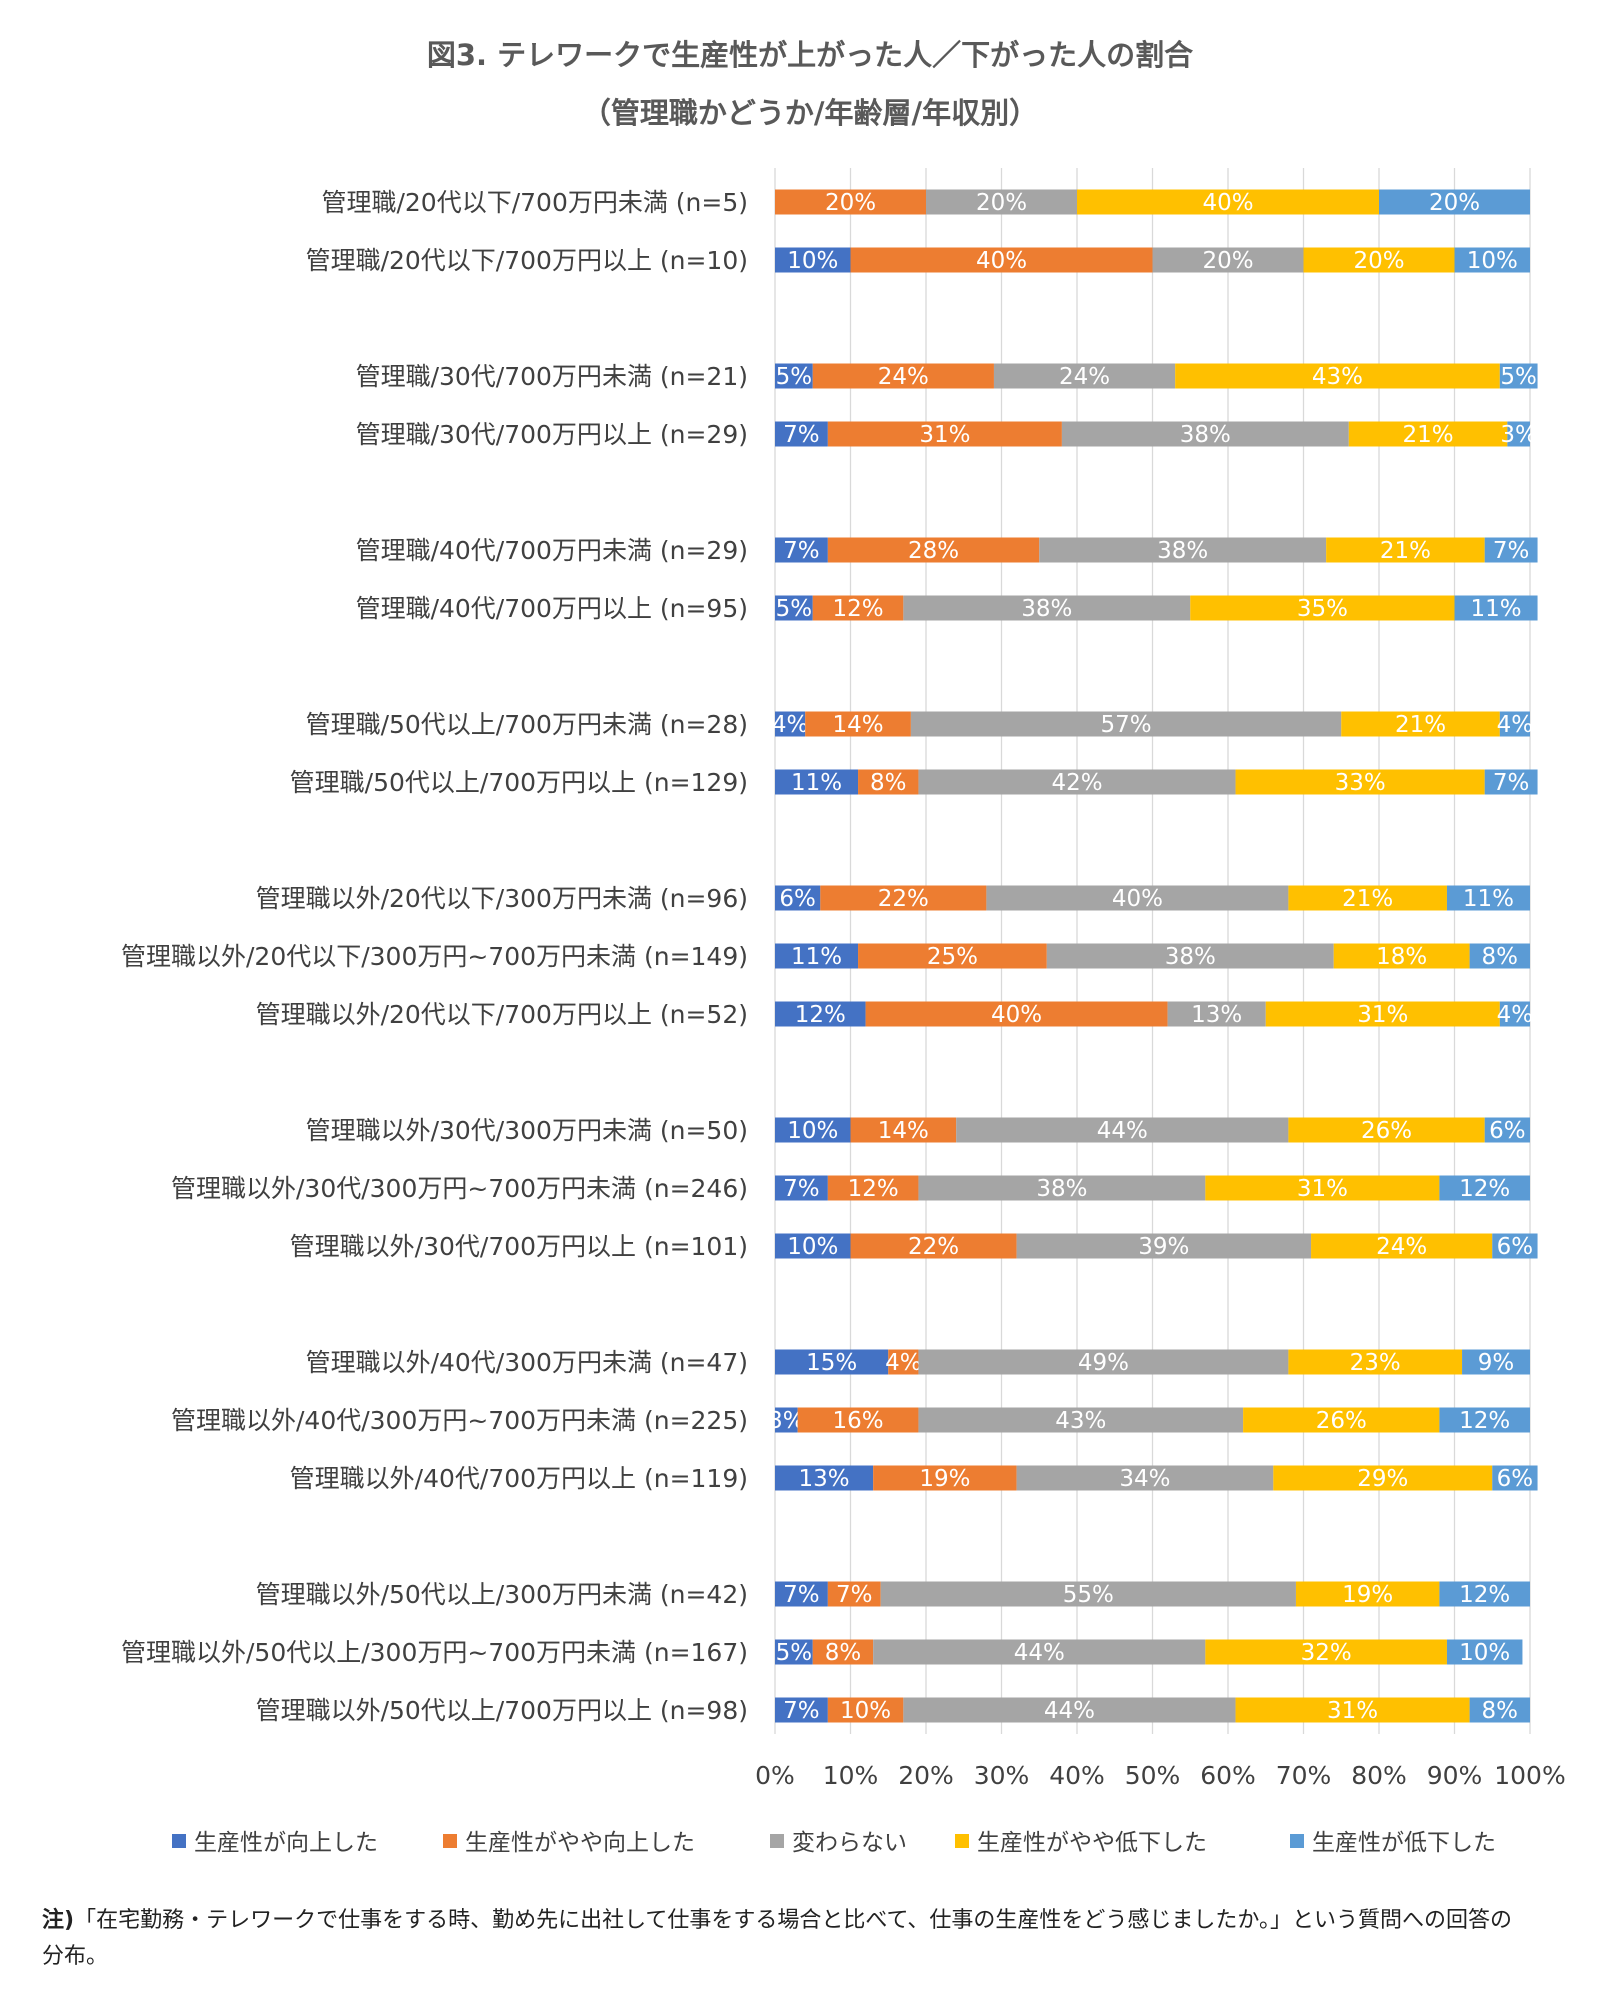 Image resolution: width=1620 pixels, height=2006 pixels. Describe the element at coordinates (502, 898) in the screenshot. I see `category-label: 管理職以外/20代以下/300万円未満 (n=96)` at that location.